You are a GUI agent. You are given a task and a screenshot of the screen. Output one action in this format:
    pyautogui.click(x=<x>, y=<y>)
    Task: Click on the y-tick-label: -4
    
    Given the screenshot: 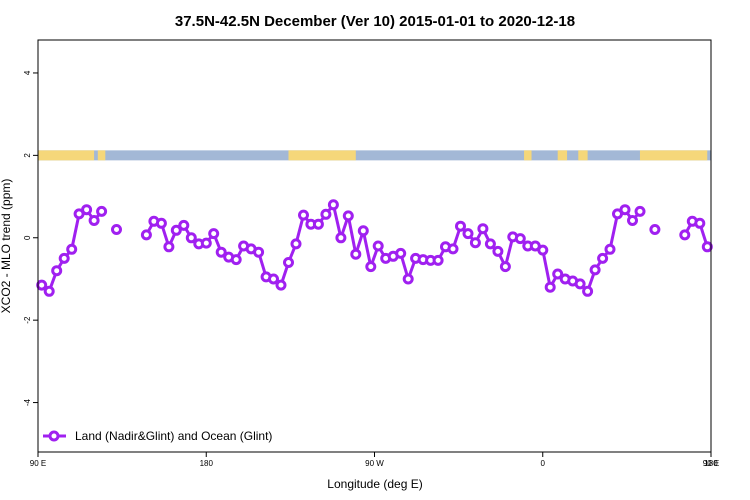 What is the action you would take?
    pyautogui.click(x=27, y=402)
    